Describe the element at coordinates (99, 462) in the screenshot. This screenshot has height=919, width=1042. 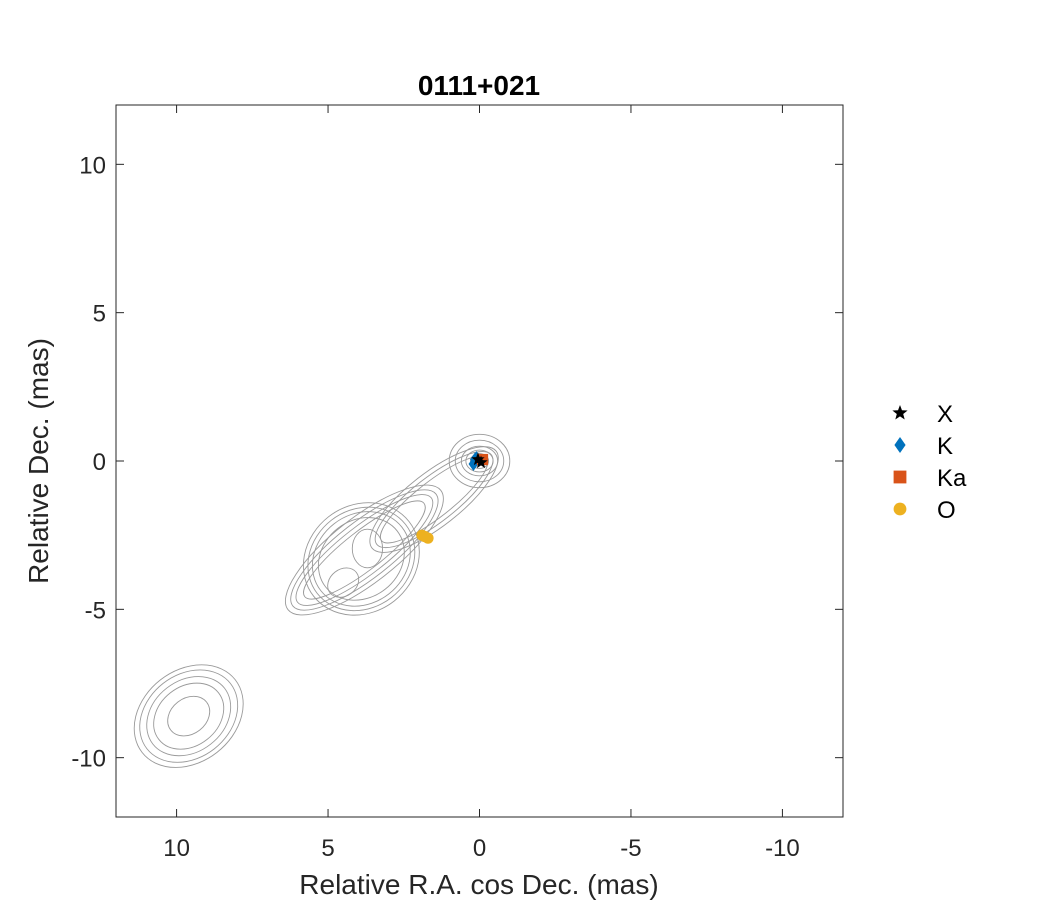
I see `y-tick-label: 0` at that location.